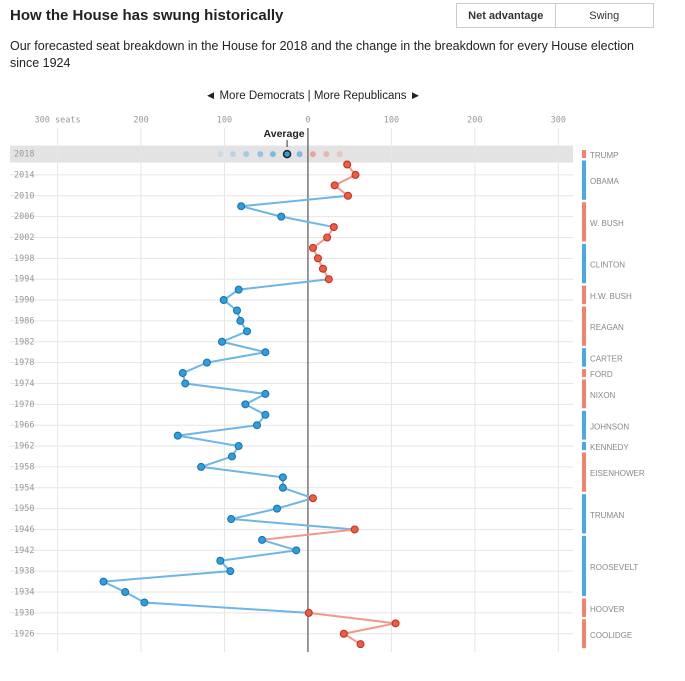 The width and height of the screenshot is (685, 681). I want to click on y-tick-label: 1930, so click(24, 613).